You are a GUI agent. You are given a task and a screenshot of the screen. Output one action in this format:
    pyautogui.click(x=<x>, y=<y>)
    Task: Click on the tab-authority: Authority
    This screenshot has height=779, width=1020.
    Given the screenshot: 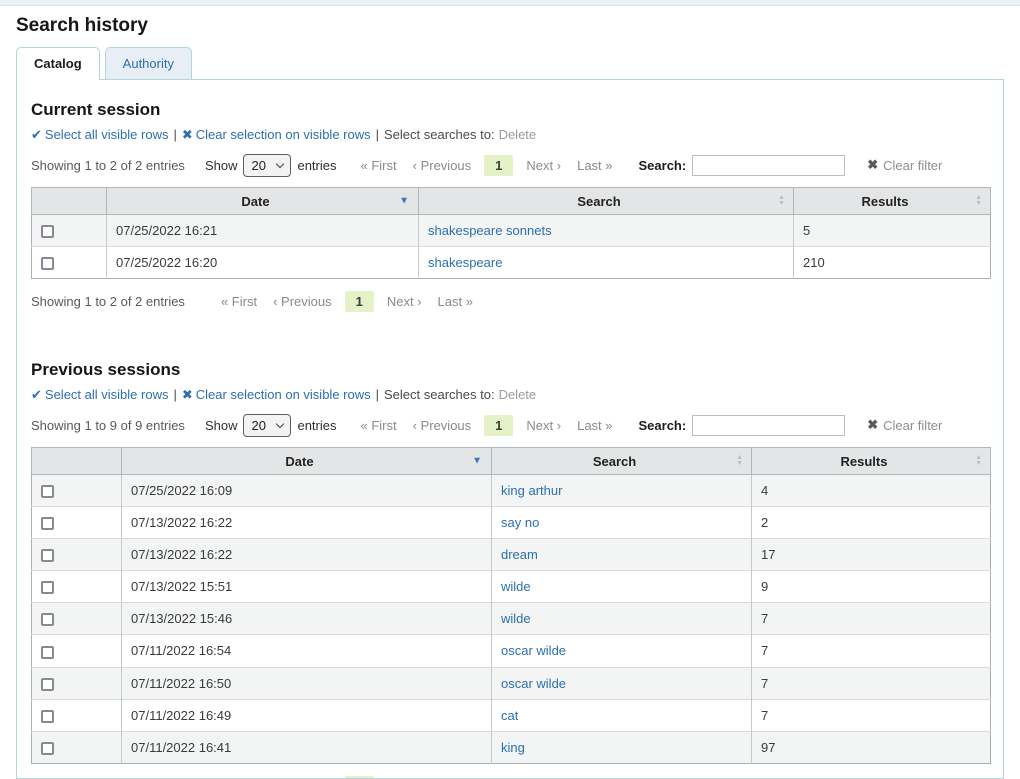 What is the action you would take?
    pyautogui.click(x=148, y=63)
    